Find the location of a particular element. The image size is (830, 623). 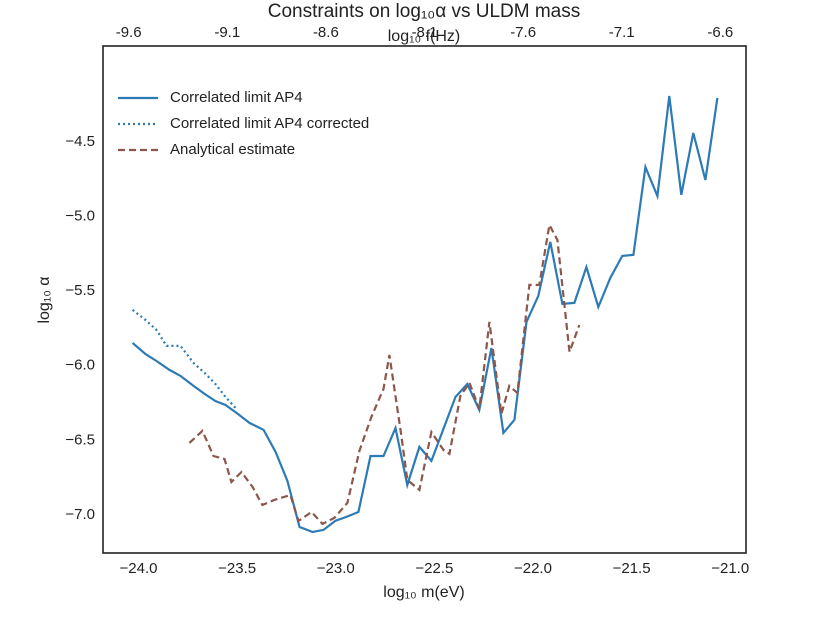

legend-label: Analytical estimate is located at coordinates (232, 149).